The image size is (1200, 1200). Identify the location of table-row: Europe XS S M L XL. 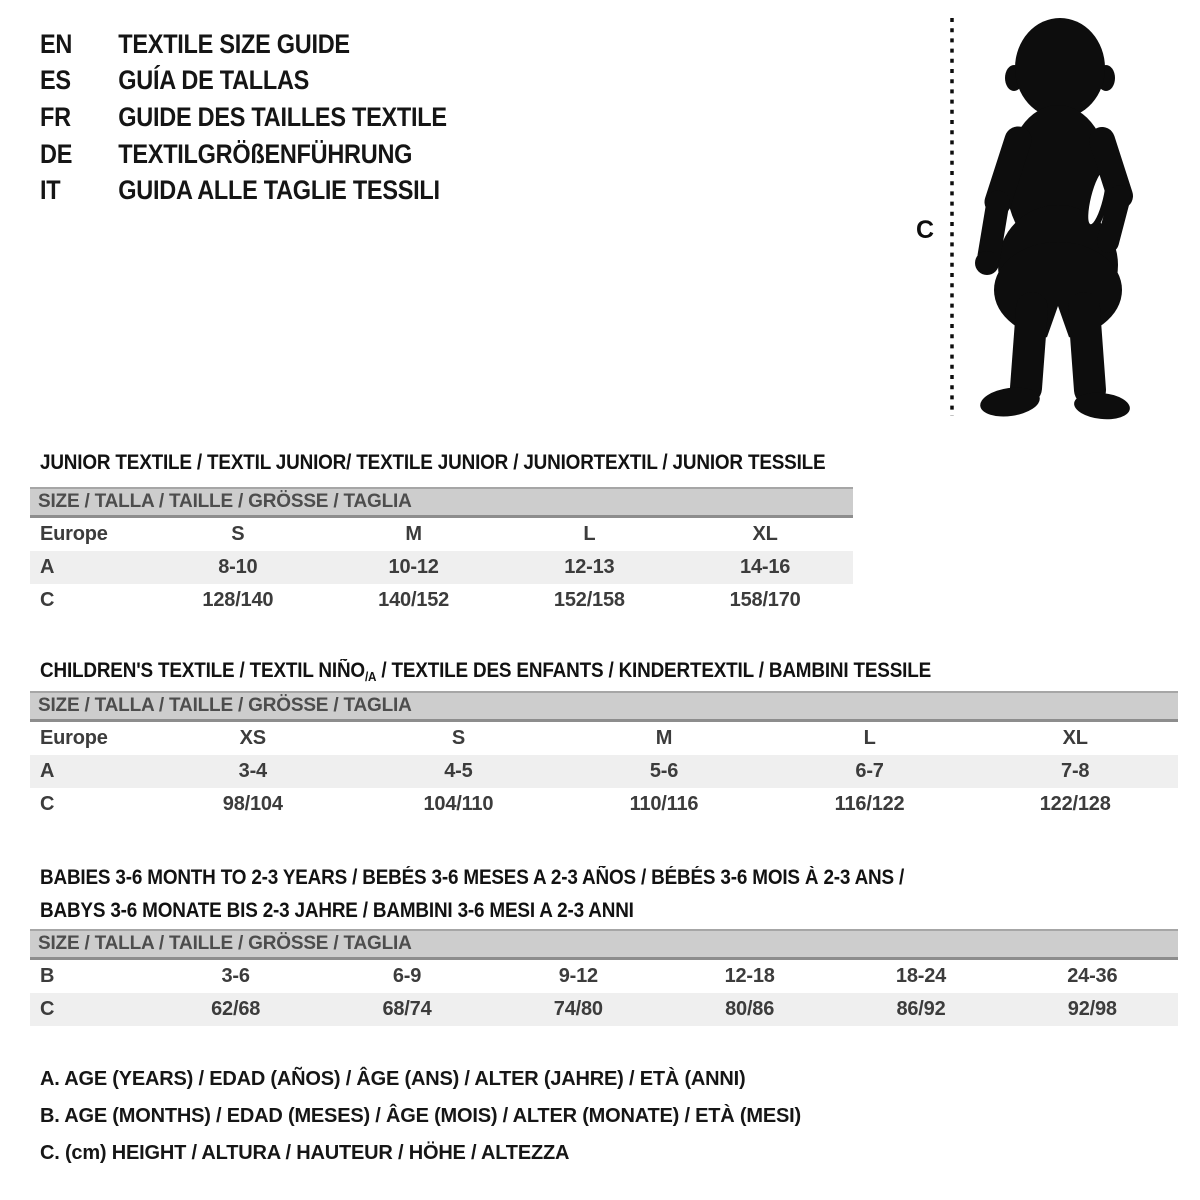
(604, 738).